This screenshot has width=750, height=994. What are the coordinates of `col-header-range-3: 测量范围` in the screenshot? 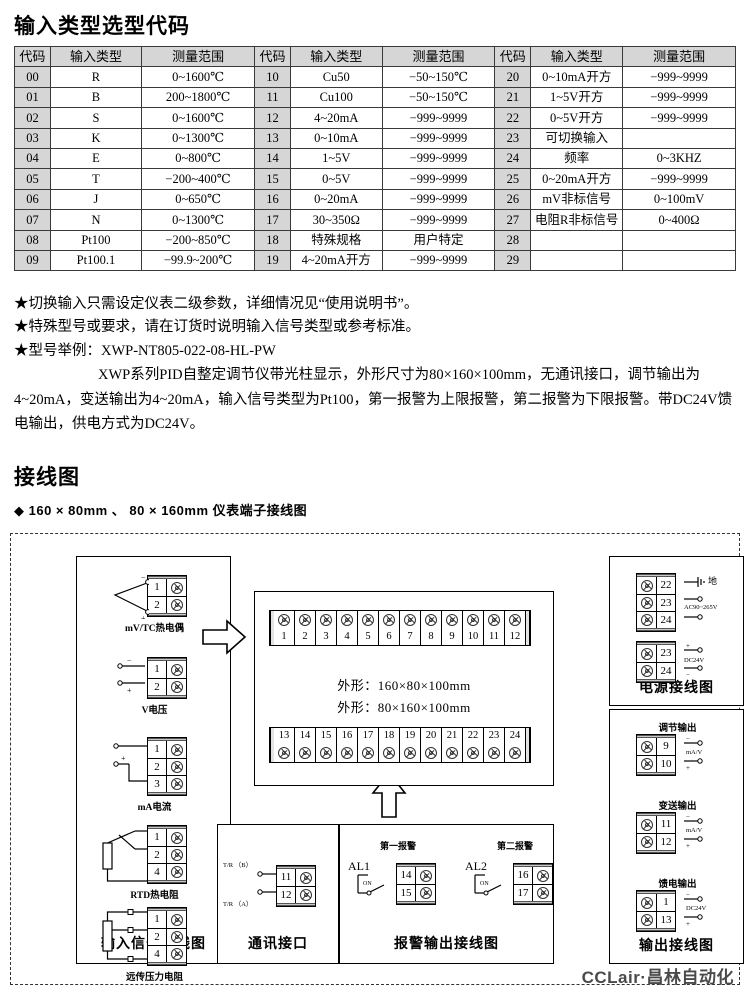 It's located at (679, 56).